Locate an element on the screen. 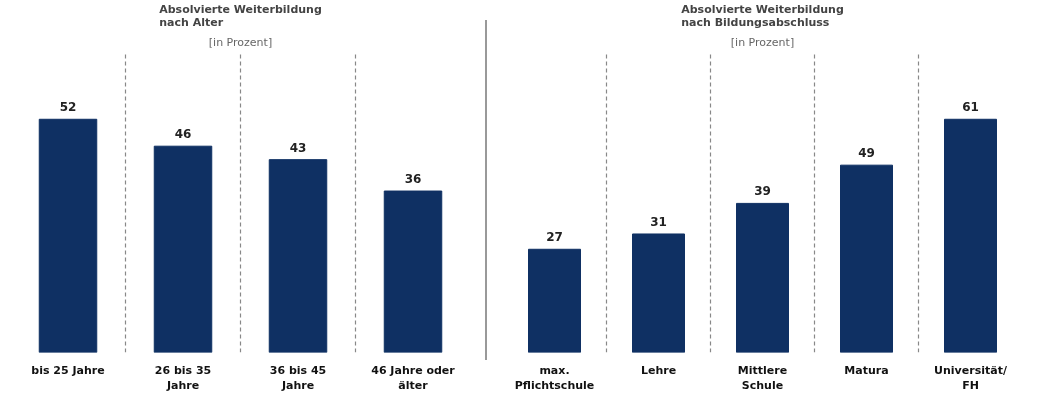  data-label: 43 is located at coordinates (298, 147).